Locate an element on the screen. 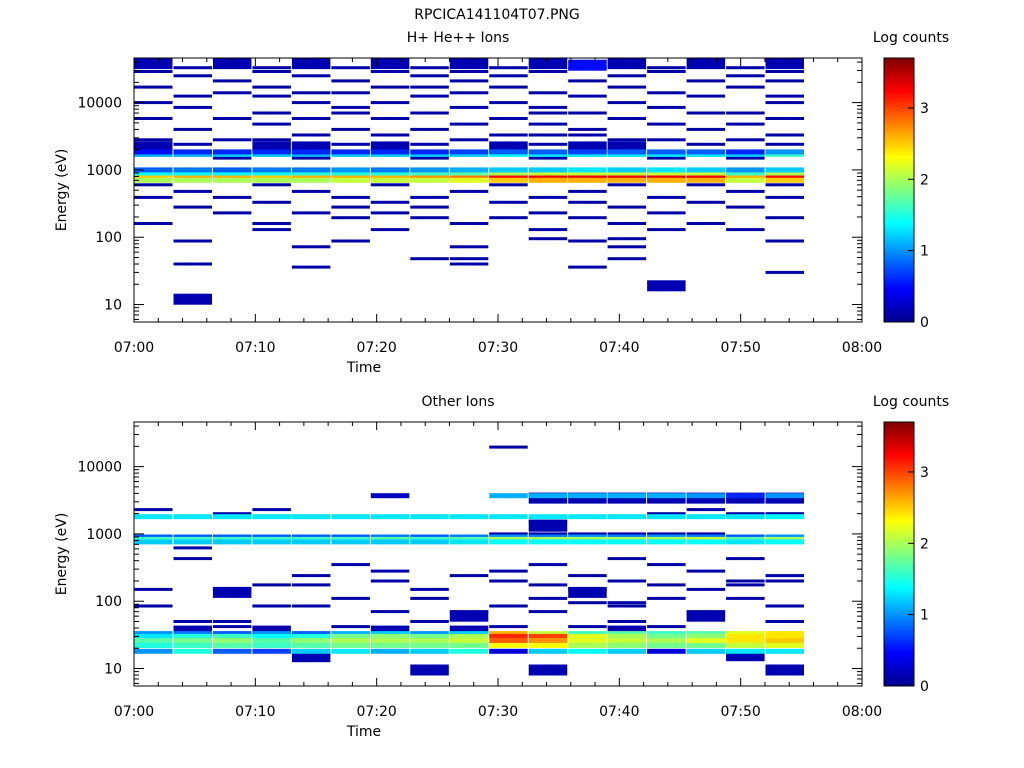  x-tick-label: 07:30 is located at coordinates (498, 712).